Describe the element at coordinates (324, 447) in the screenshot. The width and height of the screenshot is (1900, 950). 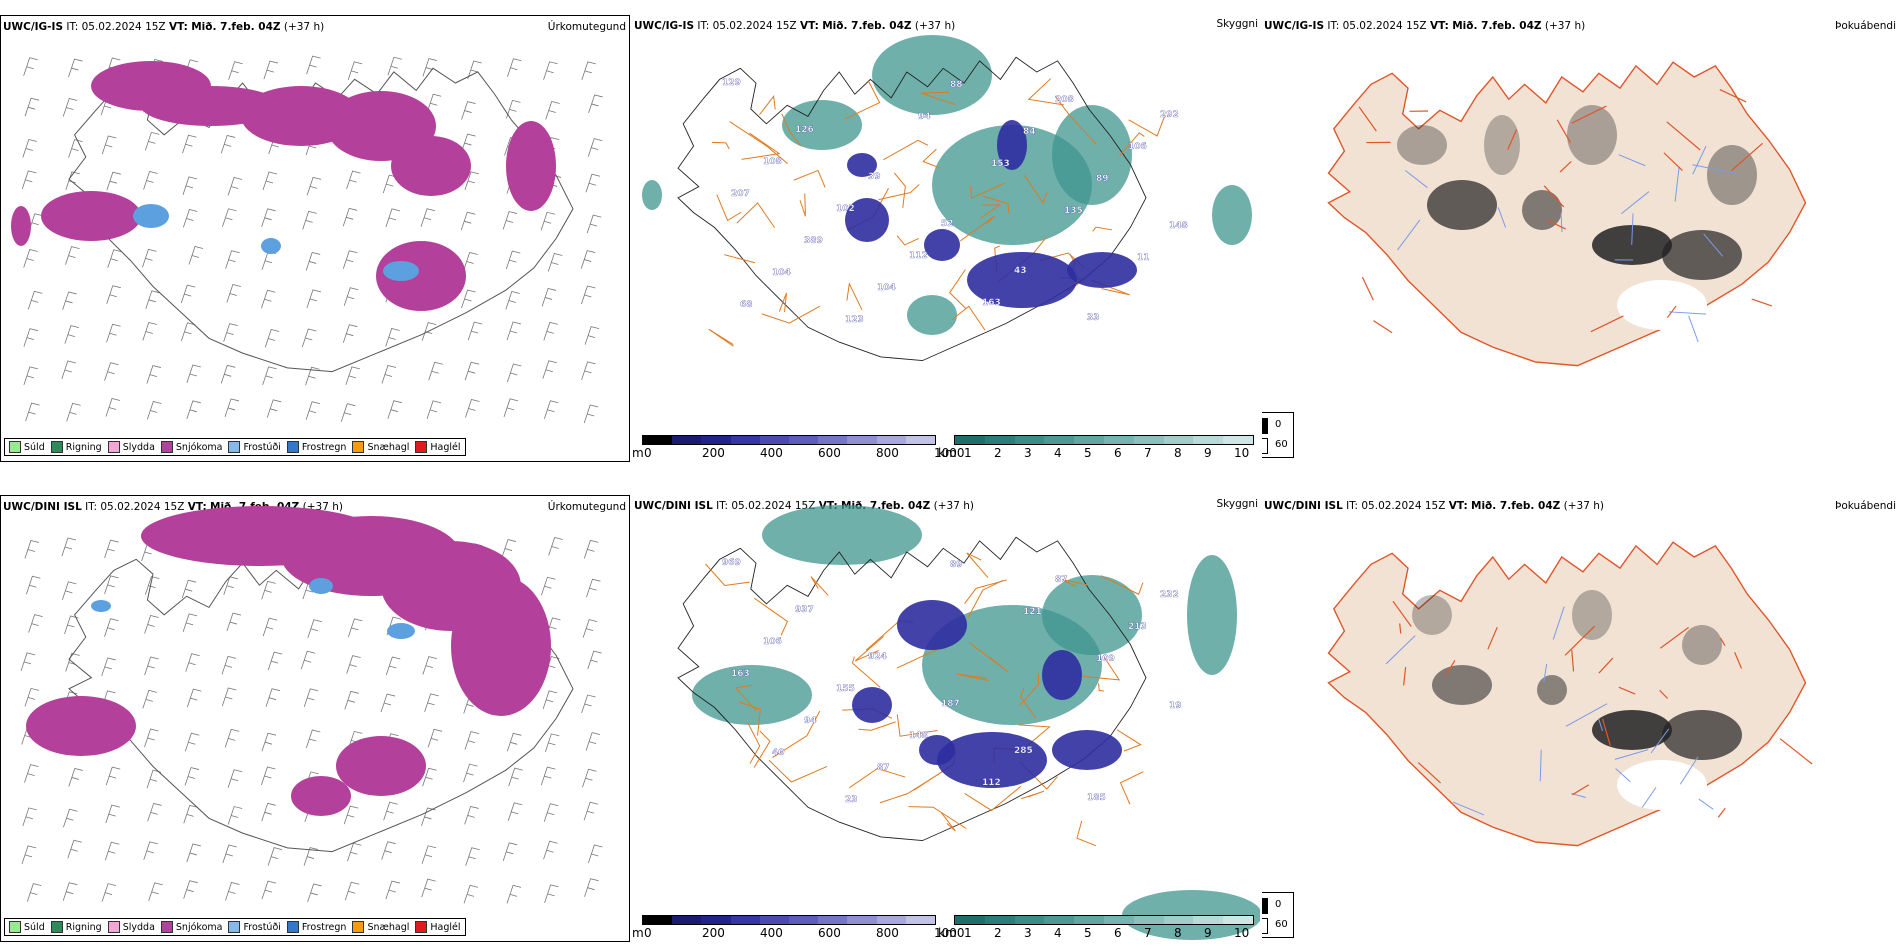
I see `legend-label: Frostregn` at that location.